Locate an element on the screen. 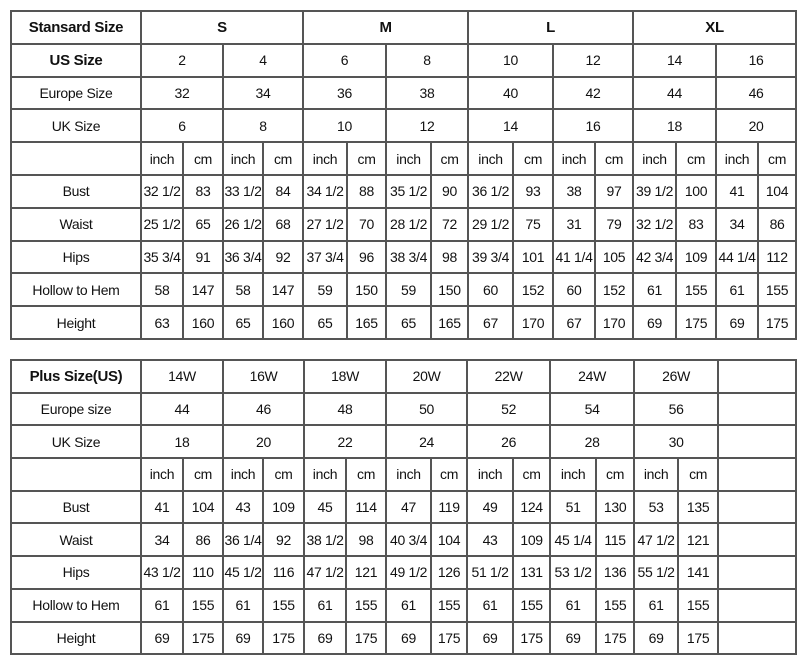 This screenshot has width=800, height=661. measurement-value: 49 1/2 is located at coordinates (409, 572).